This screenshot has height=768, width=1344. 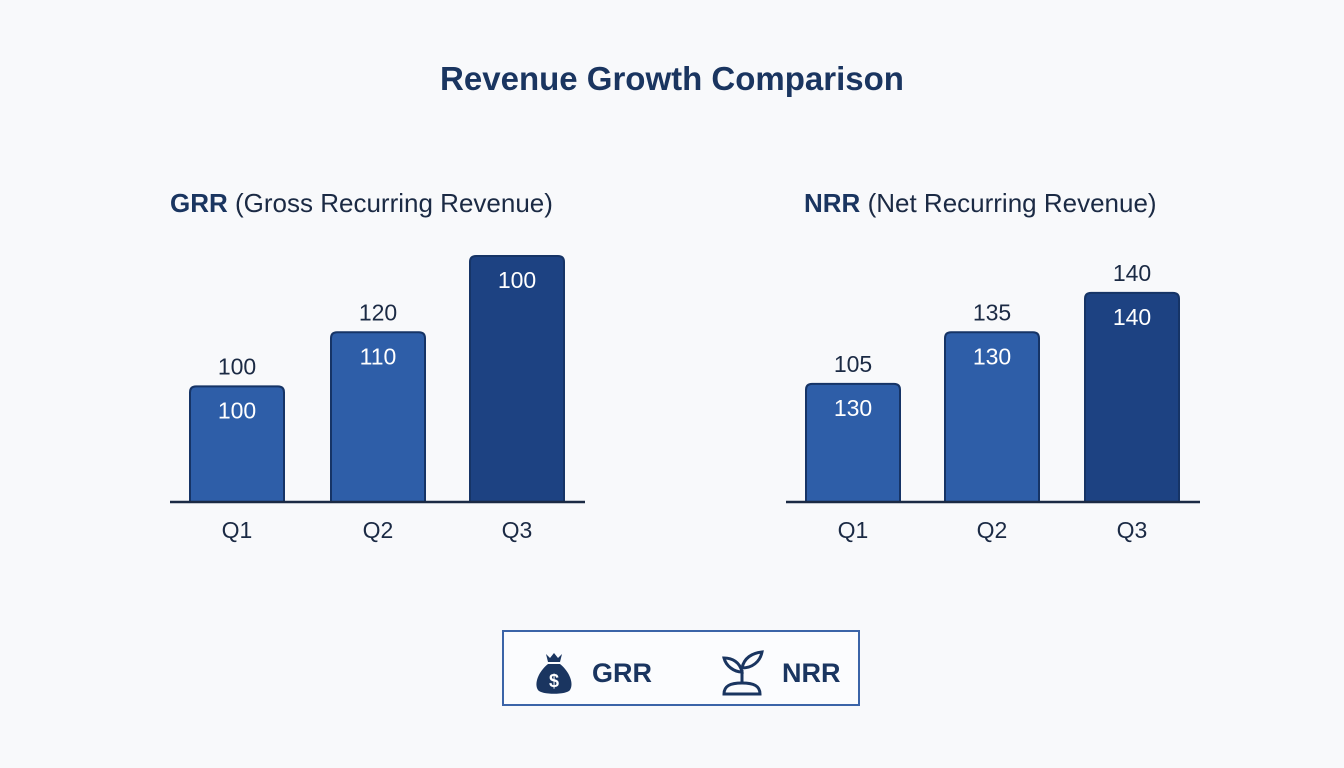 What do you see at coordinates (853, 442) in the screenshot?
I see `nrr-bar-q1` at bounding box center [853, 442].